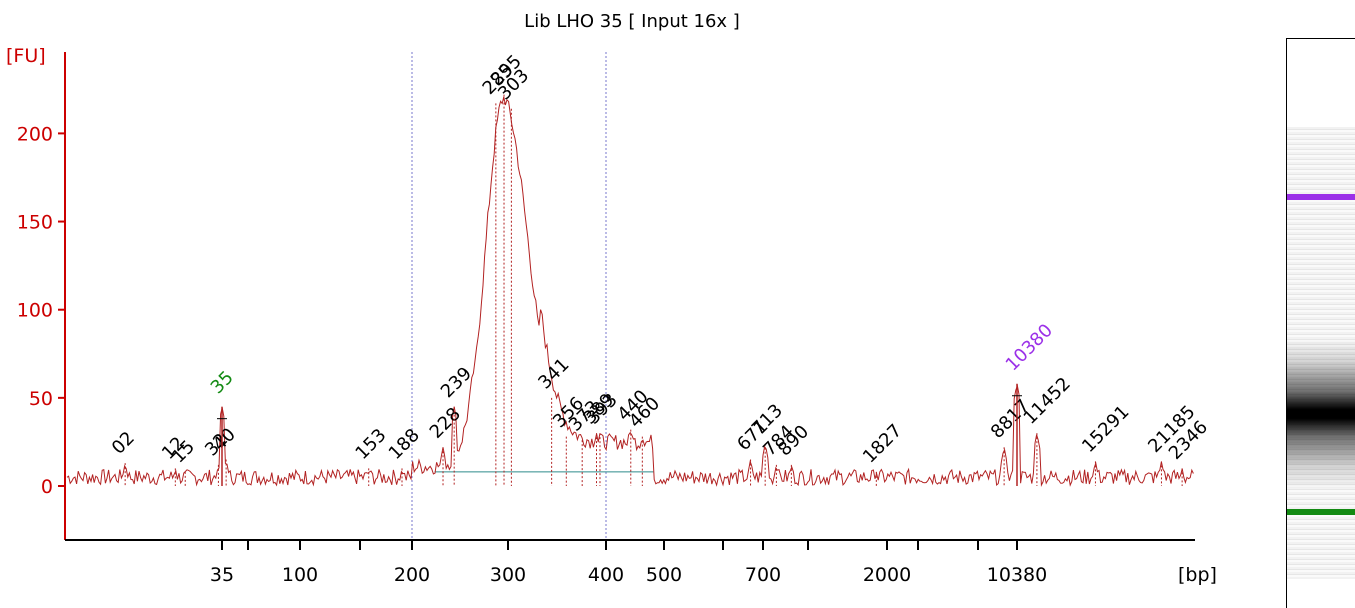 This screenshot has height=608, width=1355. What do you see at coordinates (632, 21) in the screenshot?
I see `chart-title: Lib LHO 35 [ Input 16x ]` at bounding box center [632, 21].